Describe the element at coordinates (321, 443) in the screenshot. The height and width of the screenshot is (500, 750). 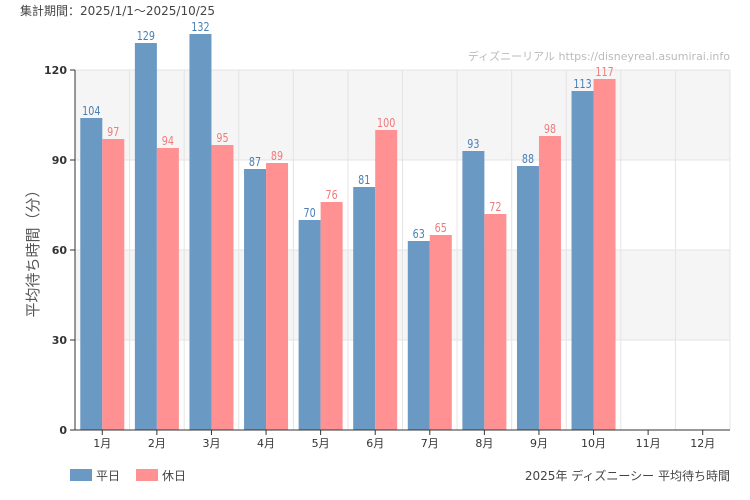
I see `x-tick-label: 5月` at that location.